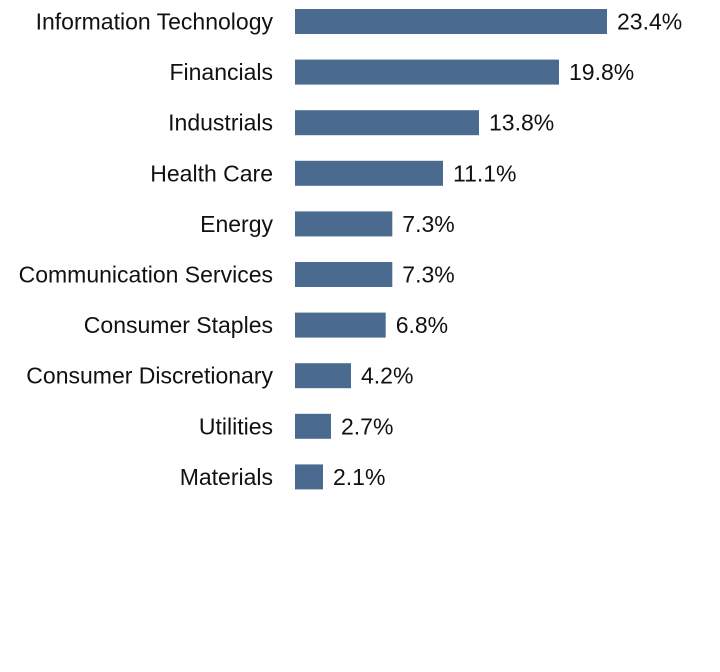 Image resolution: width=720 pixels, height=672 pixels. What do you see at coordinates (178, 325) in the screenshot?
I see `category-label: Consumer Staples` at bounding box center [178, 325].